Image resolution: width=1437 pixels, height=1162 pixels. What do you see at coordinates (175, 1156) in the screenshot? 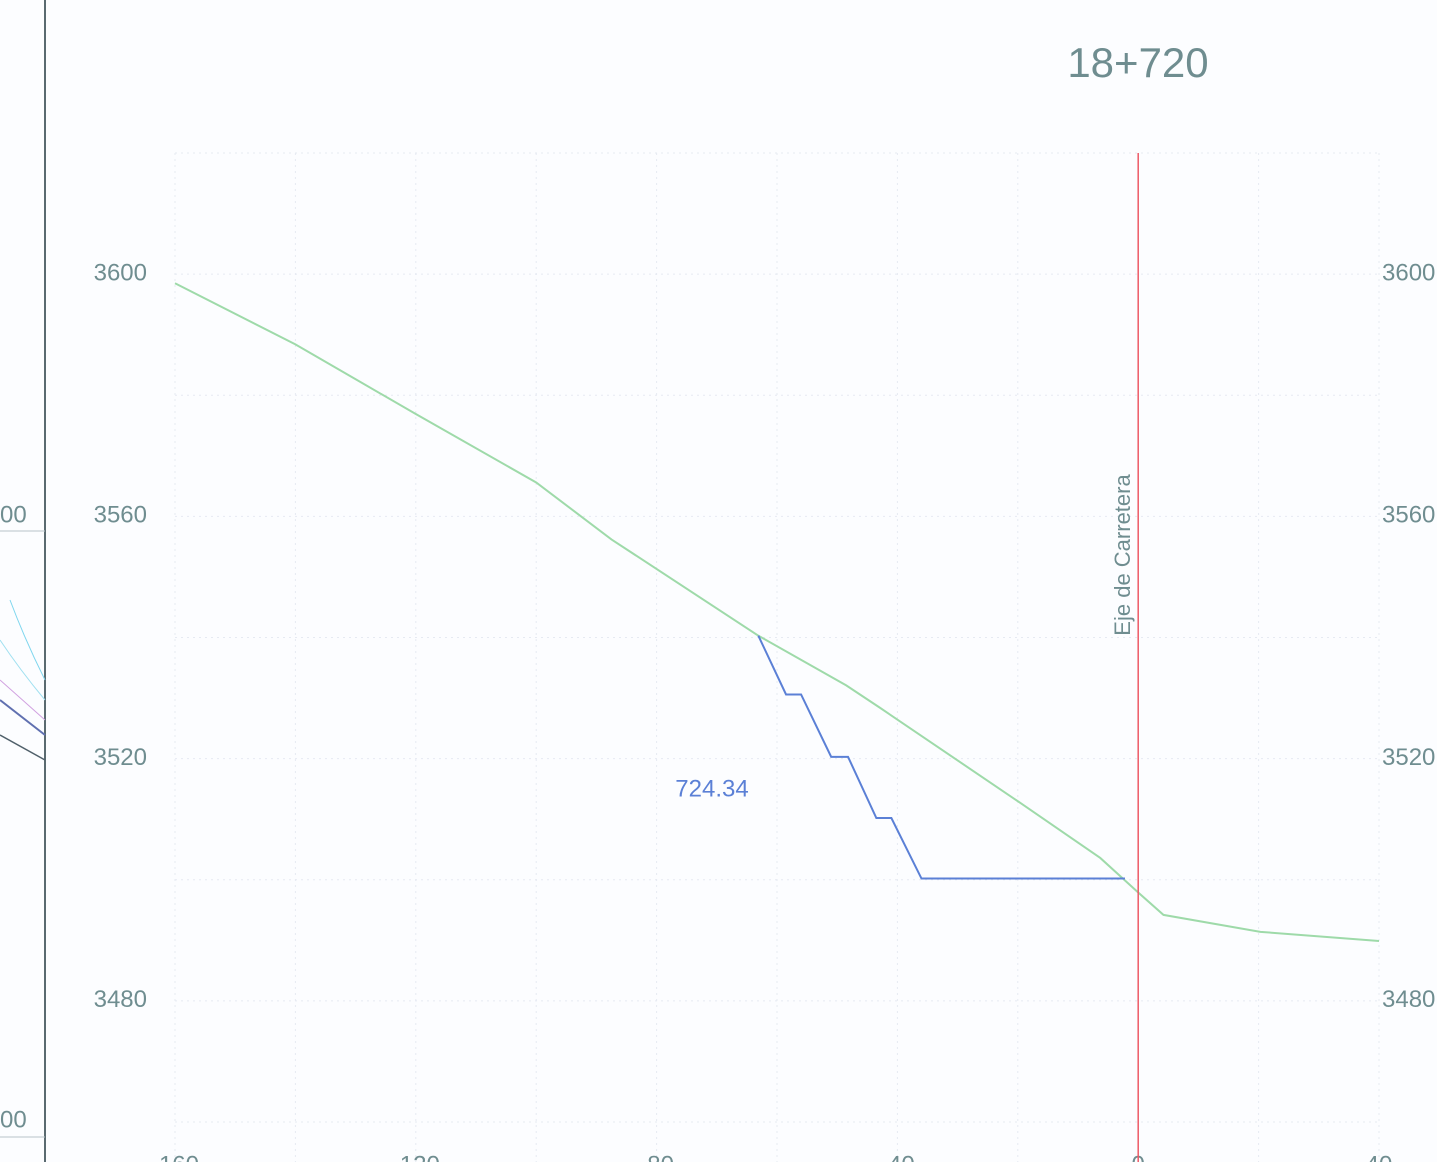
I see `x-tick-label: -160` at bounding box center [175, 1156].